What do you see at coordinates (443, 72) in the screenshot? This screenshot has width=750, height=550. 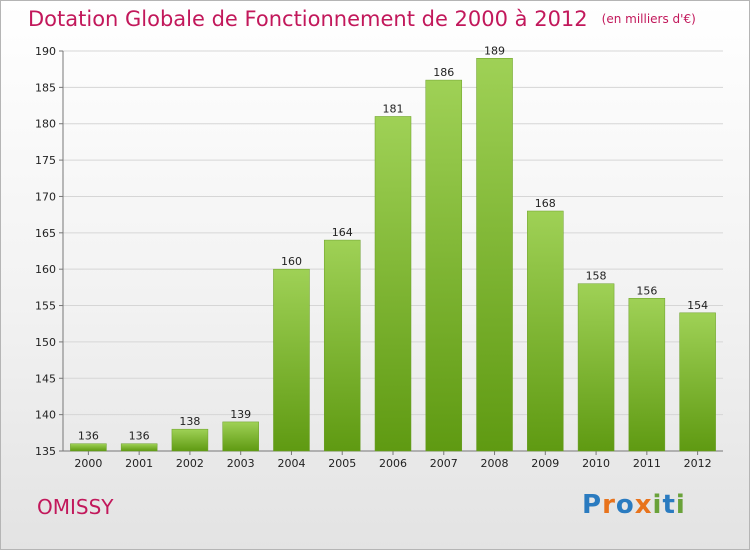 I see `data-label-2007: 186` at bounding box center [443, 72].